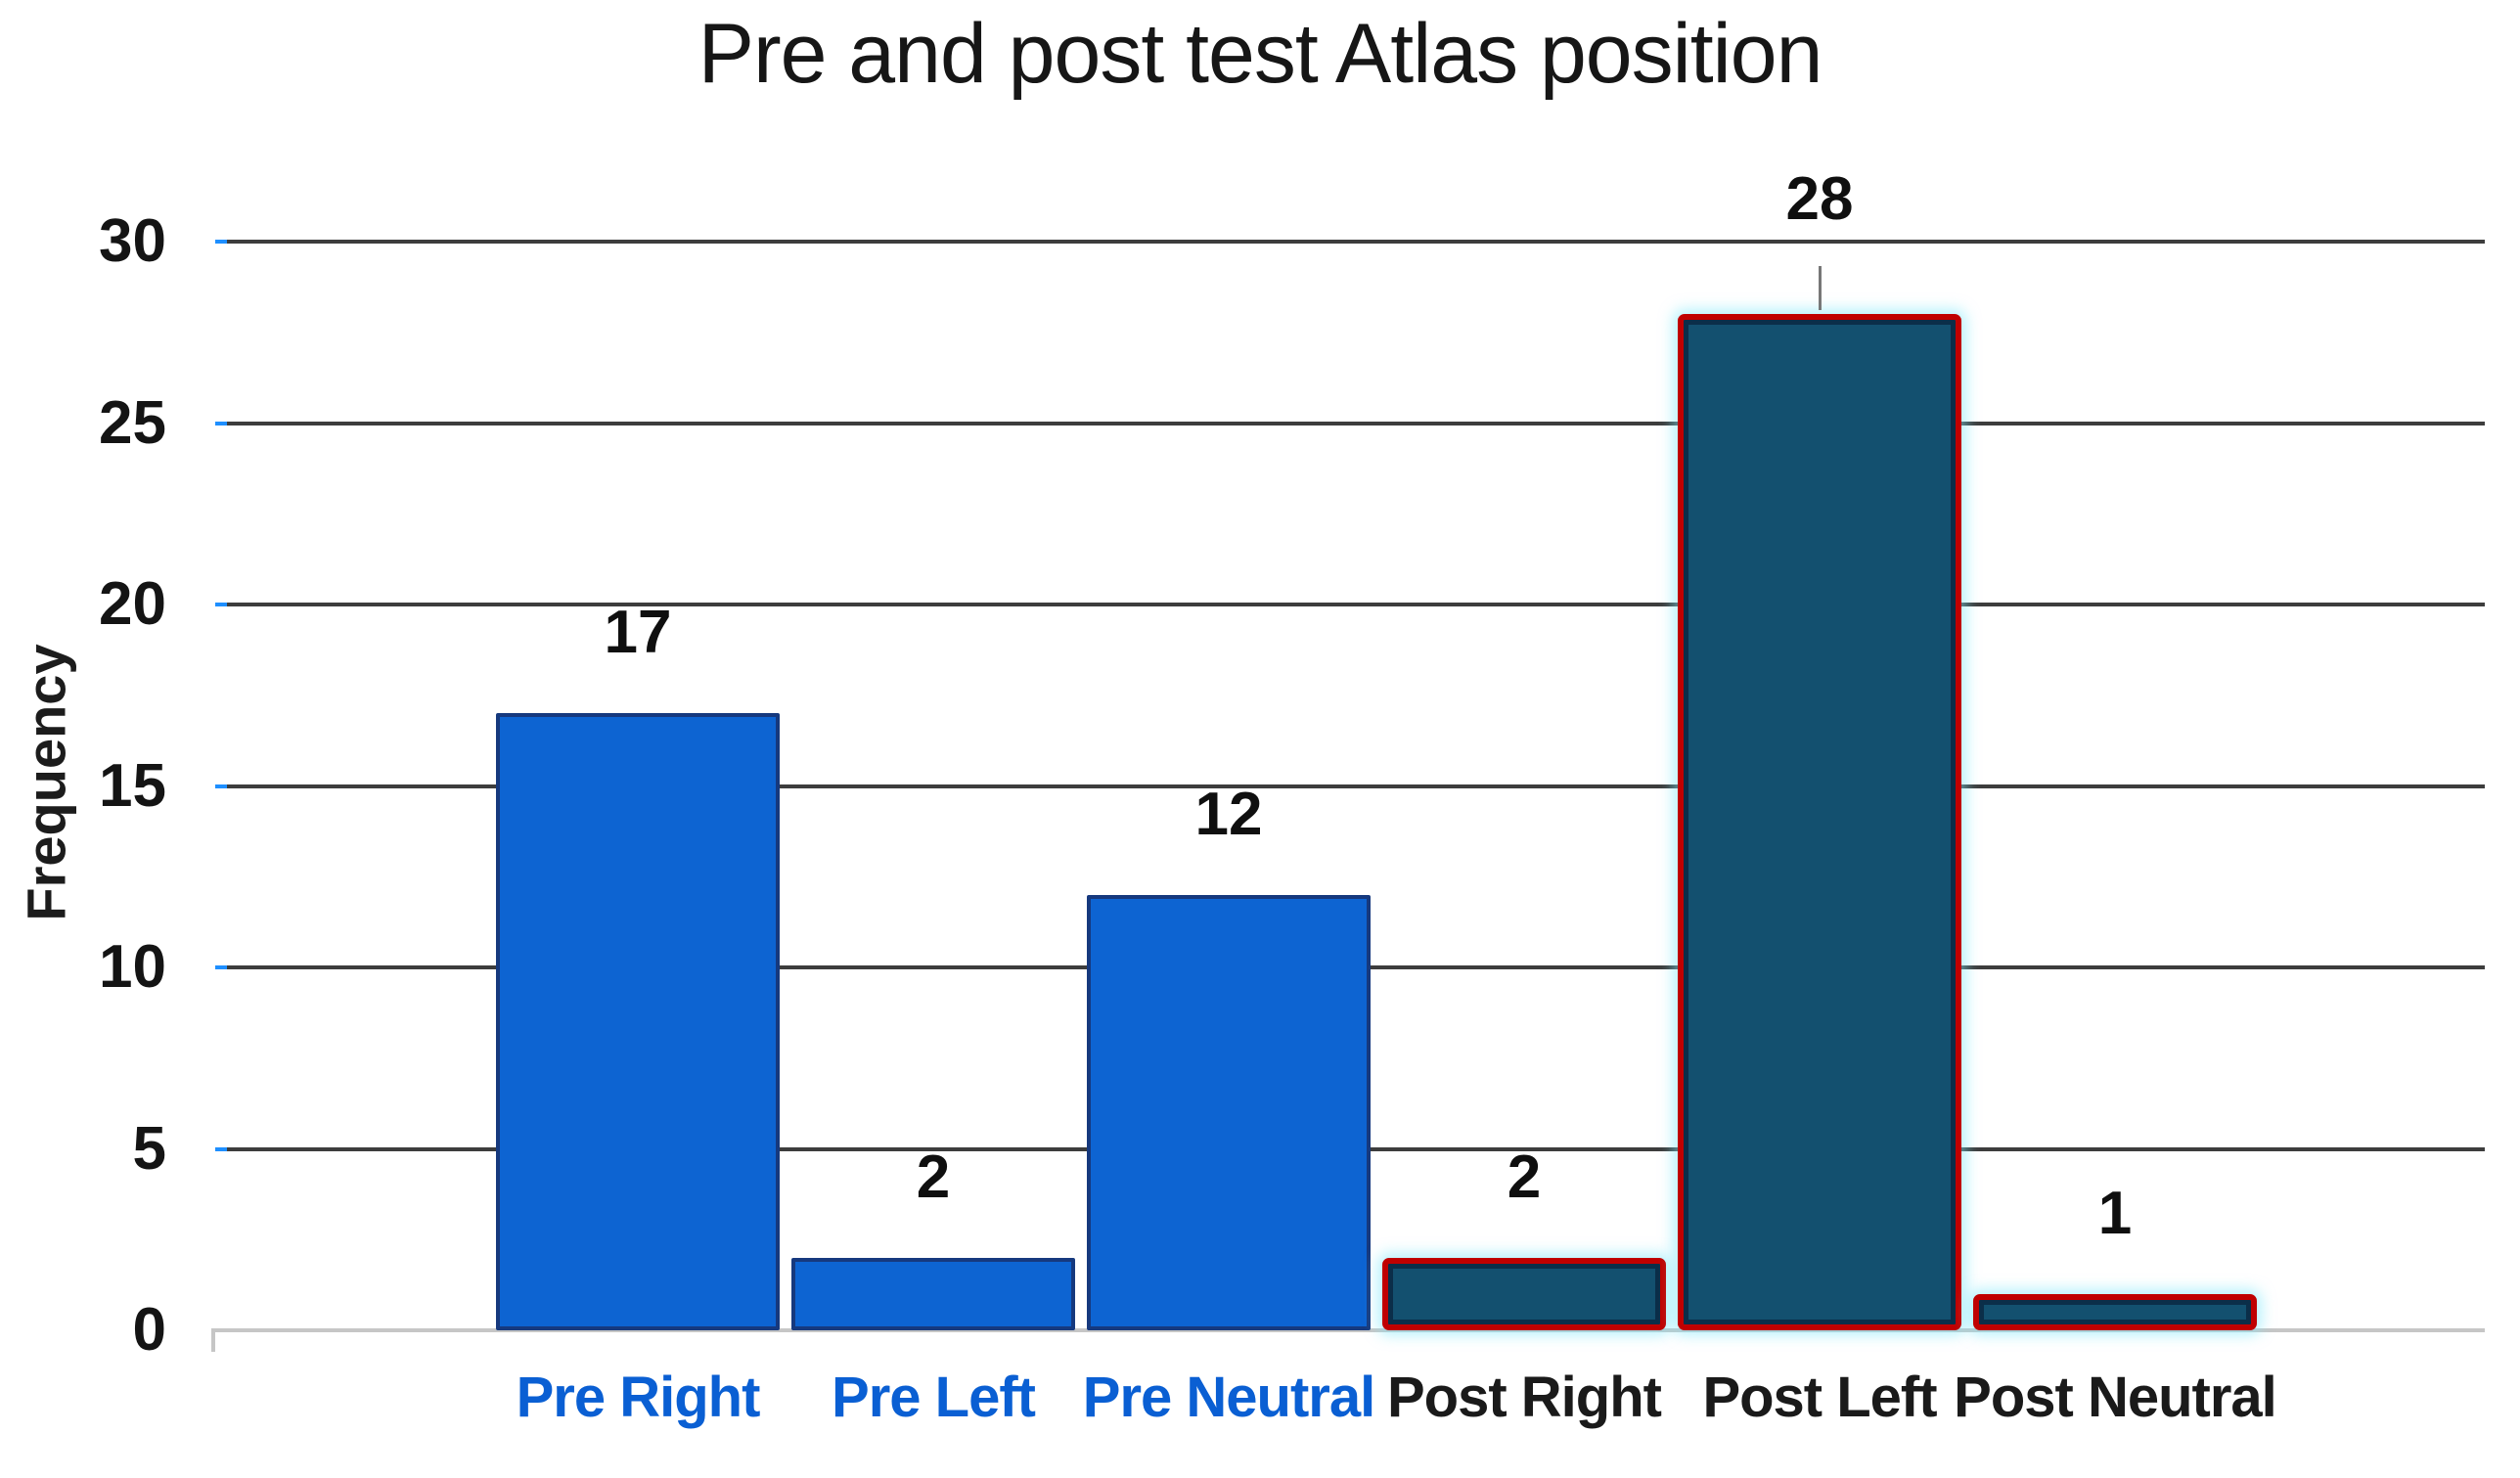 The height and width of the screenshot is (1478, 2520). Describe the element at coordinates (132, 422) in the screenshot. I see `y-tick-label-25: 25` at that location.